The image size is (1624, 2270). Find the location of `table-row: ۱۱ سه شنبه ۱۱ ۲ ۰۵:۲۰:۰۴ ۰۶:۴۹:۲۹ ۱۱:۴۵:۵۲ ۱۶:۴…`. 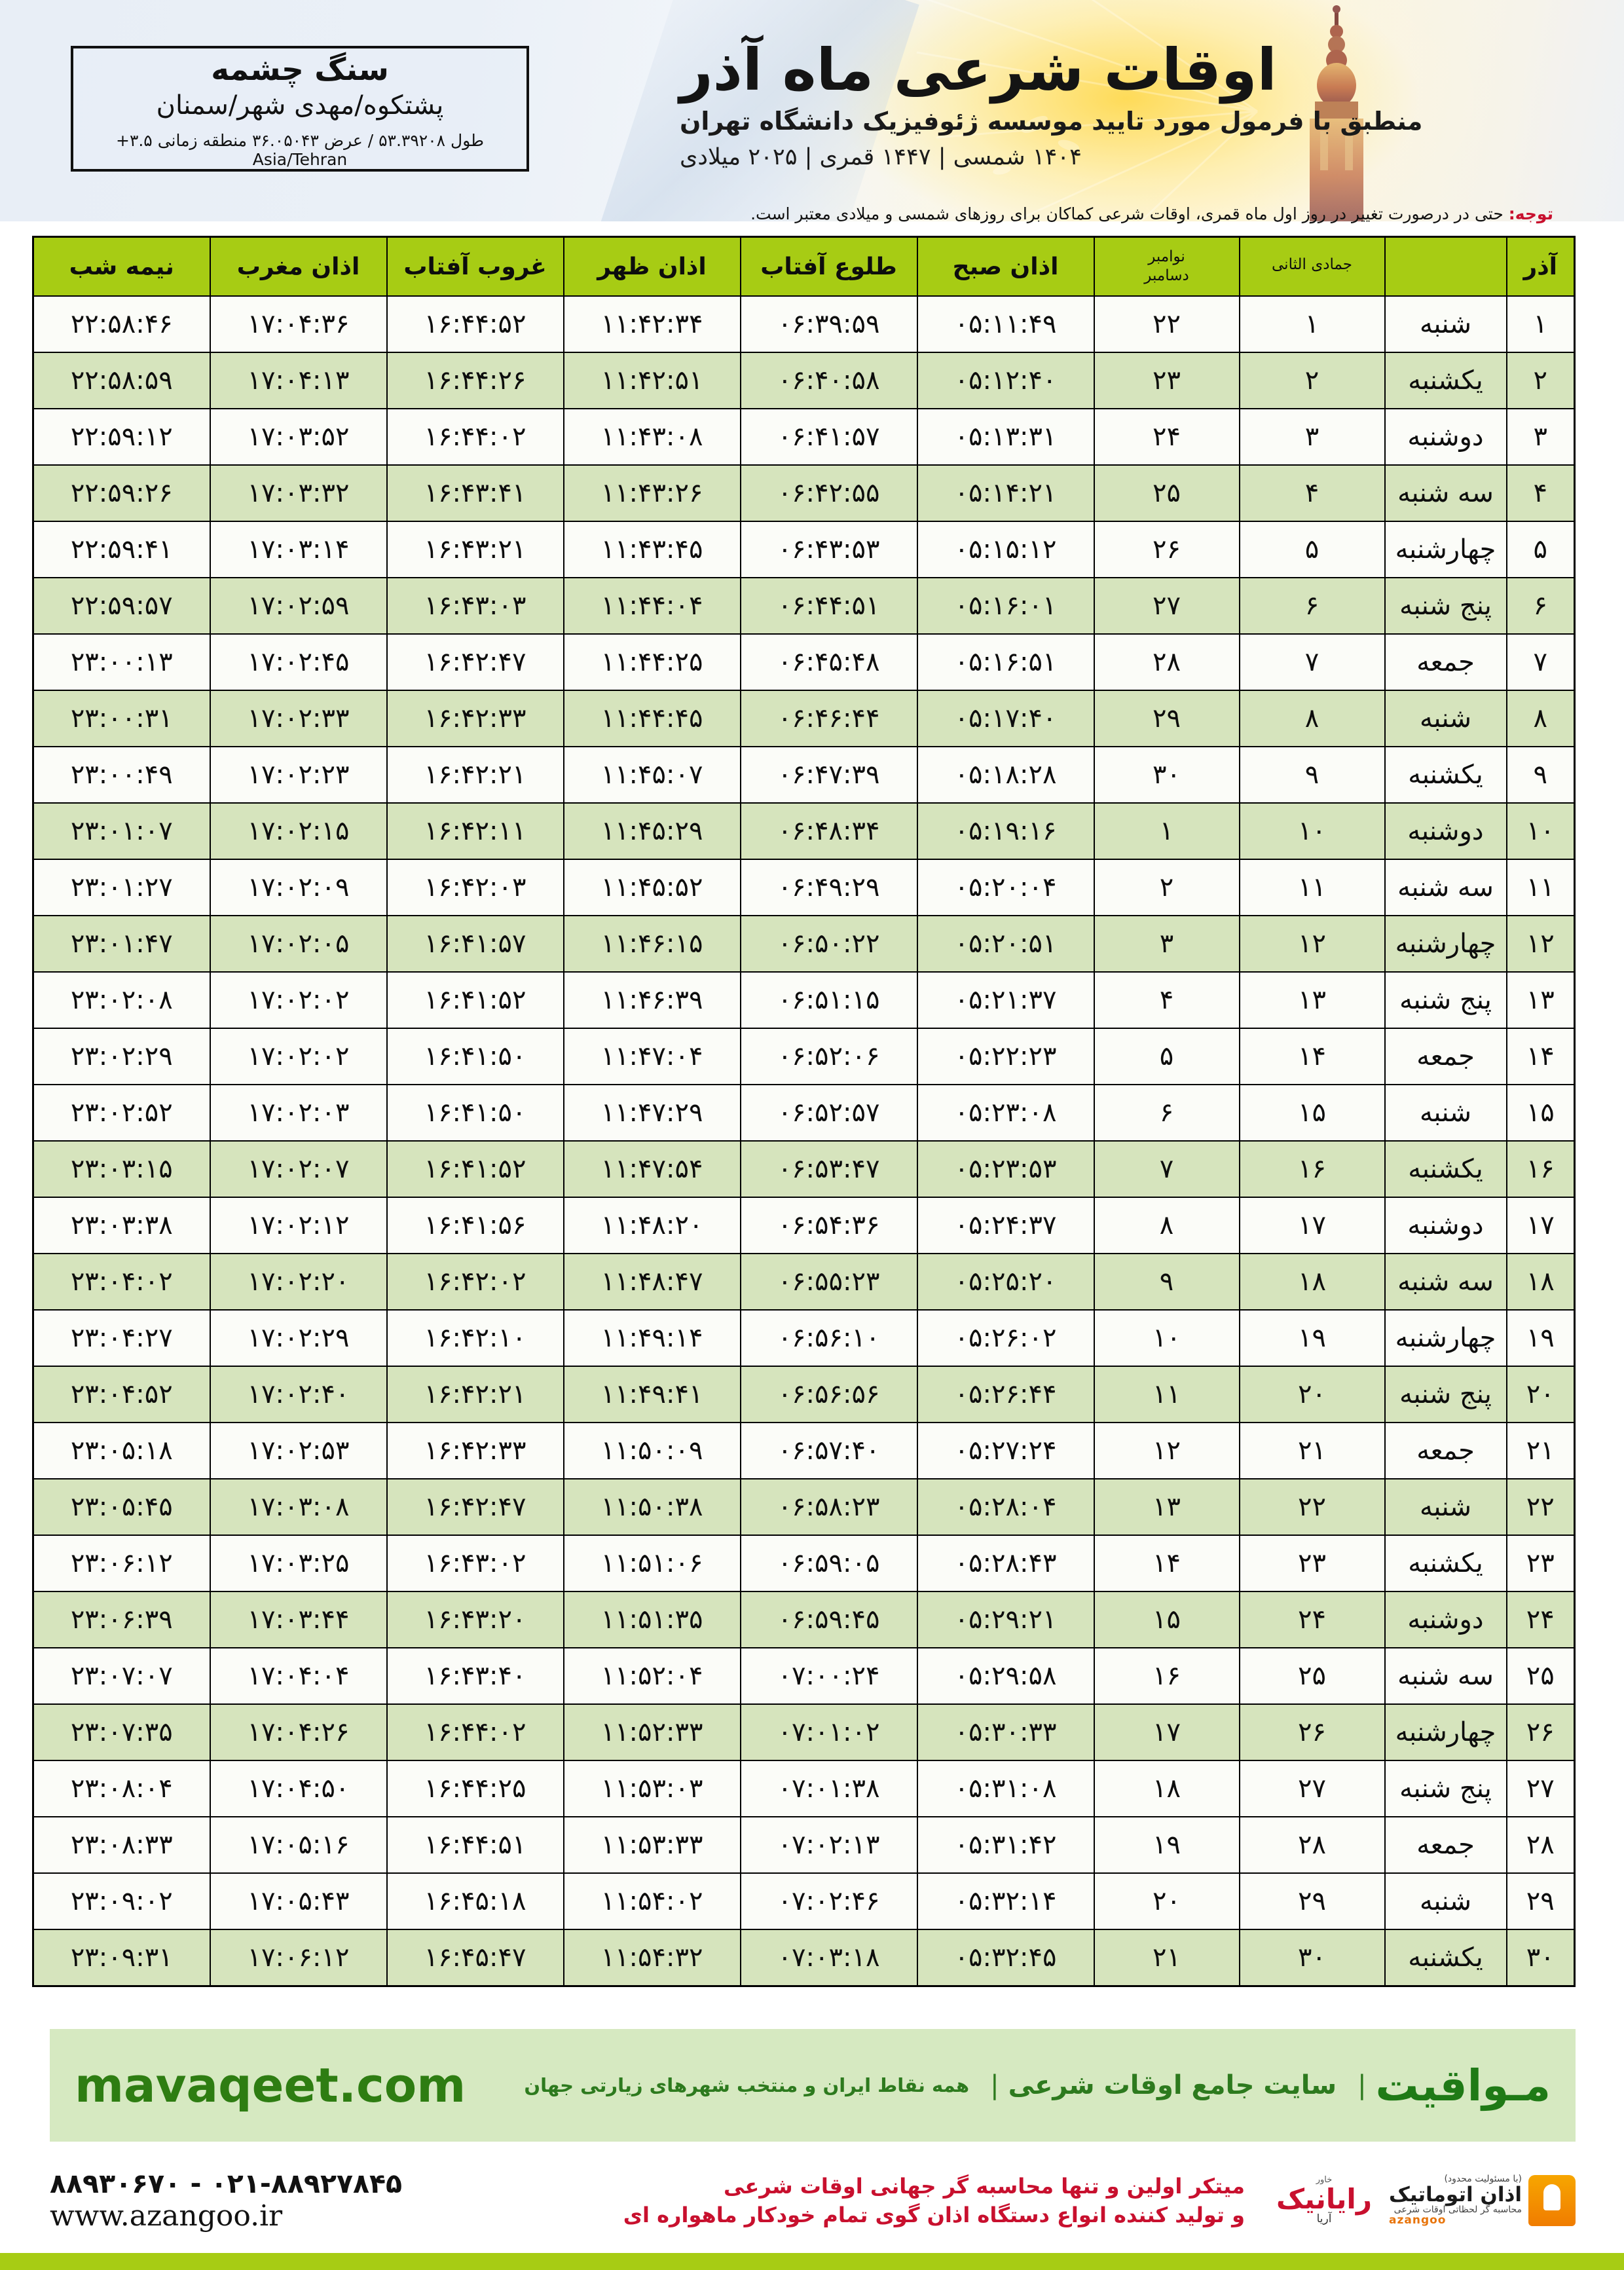

table-row: ۱۱ سه شنبه ۱۱ ۲ ۰۵:۲۰:۰۴ ۰۶:۴۹:۲۹ ۱۱:۴۵:۵۲ ۱۶:۴… is located at coordinates (804, 887).